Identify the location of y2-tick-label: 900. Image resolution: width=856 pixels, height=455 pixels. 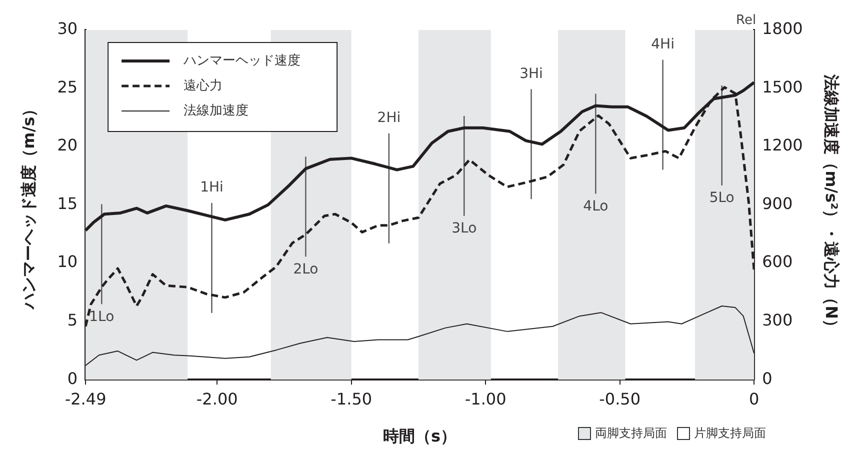
(777, 203).